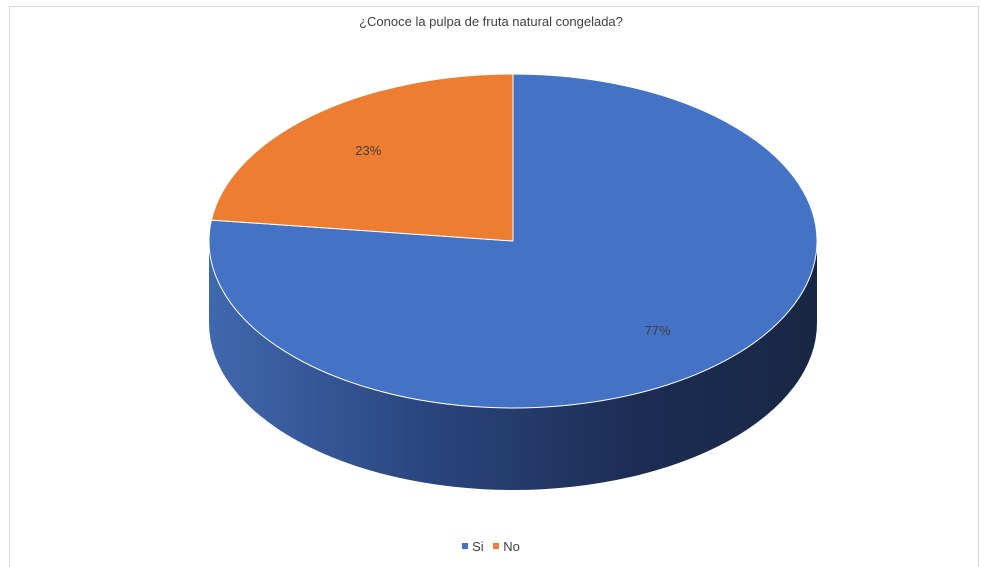  Describe the element at coordinates (491, 546) in the screenshot. I see `chart-legend: Si No` at that location.